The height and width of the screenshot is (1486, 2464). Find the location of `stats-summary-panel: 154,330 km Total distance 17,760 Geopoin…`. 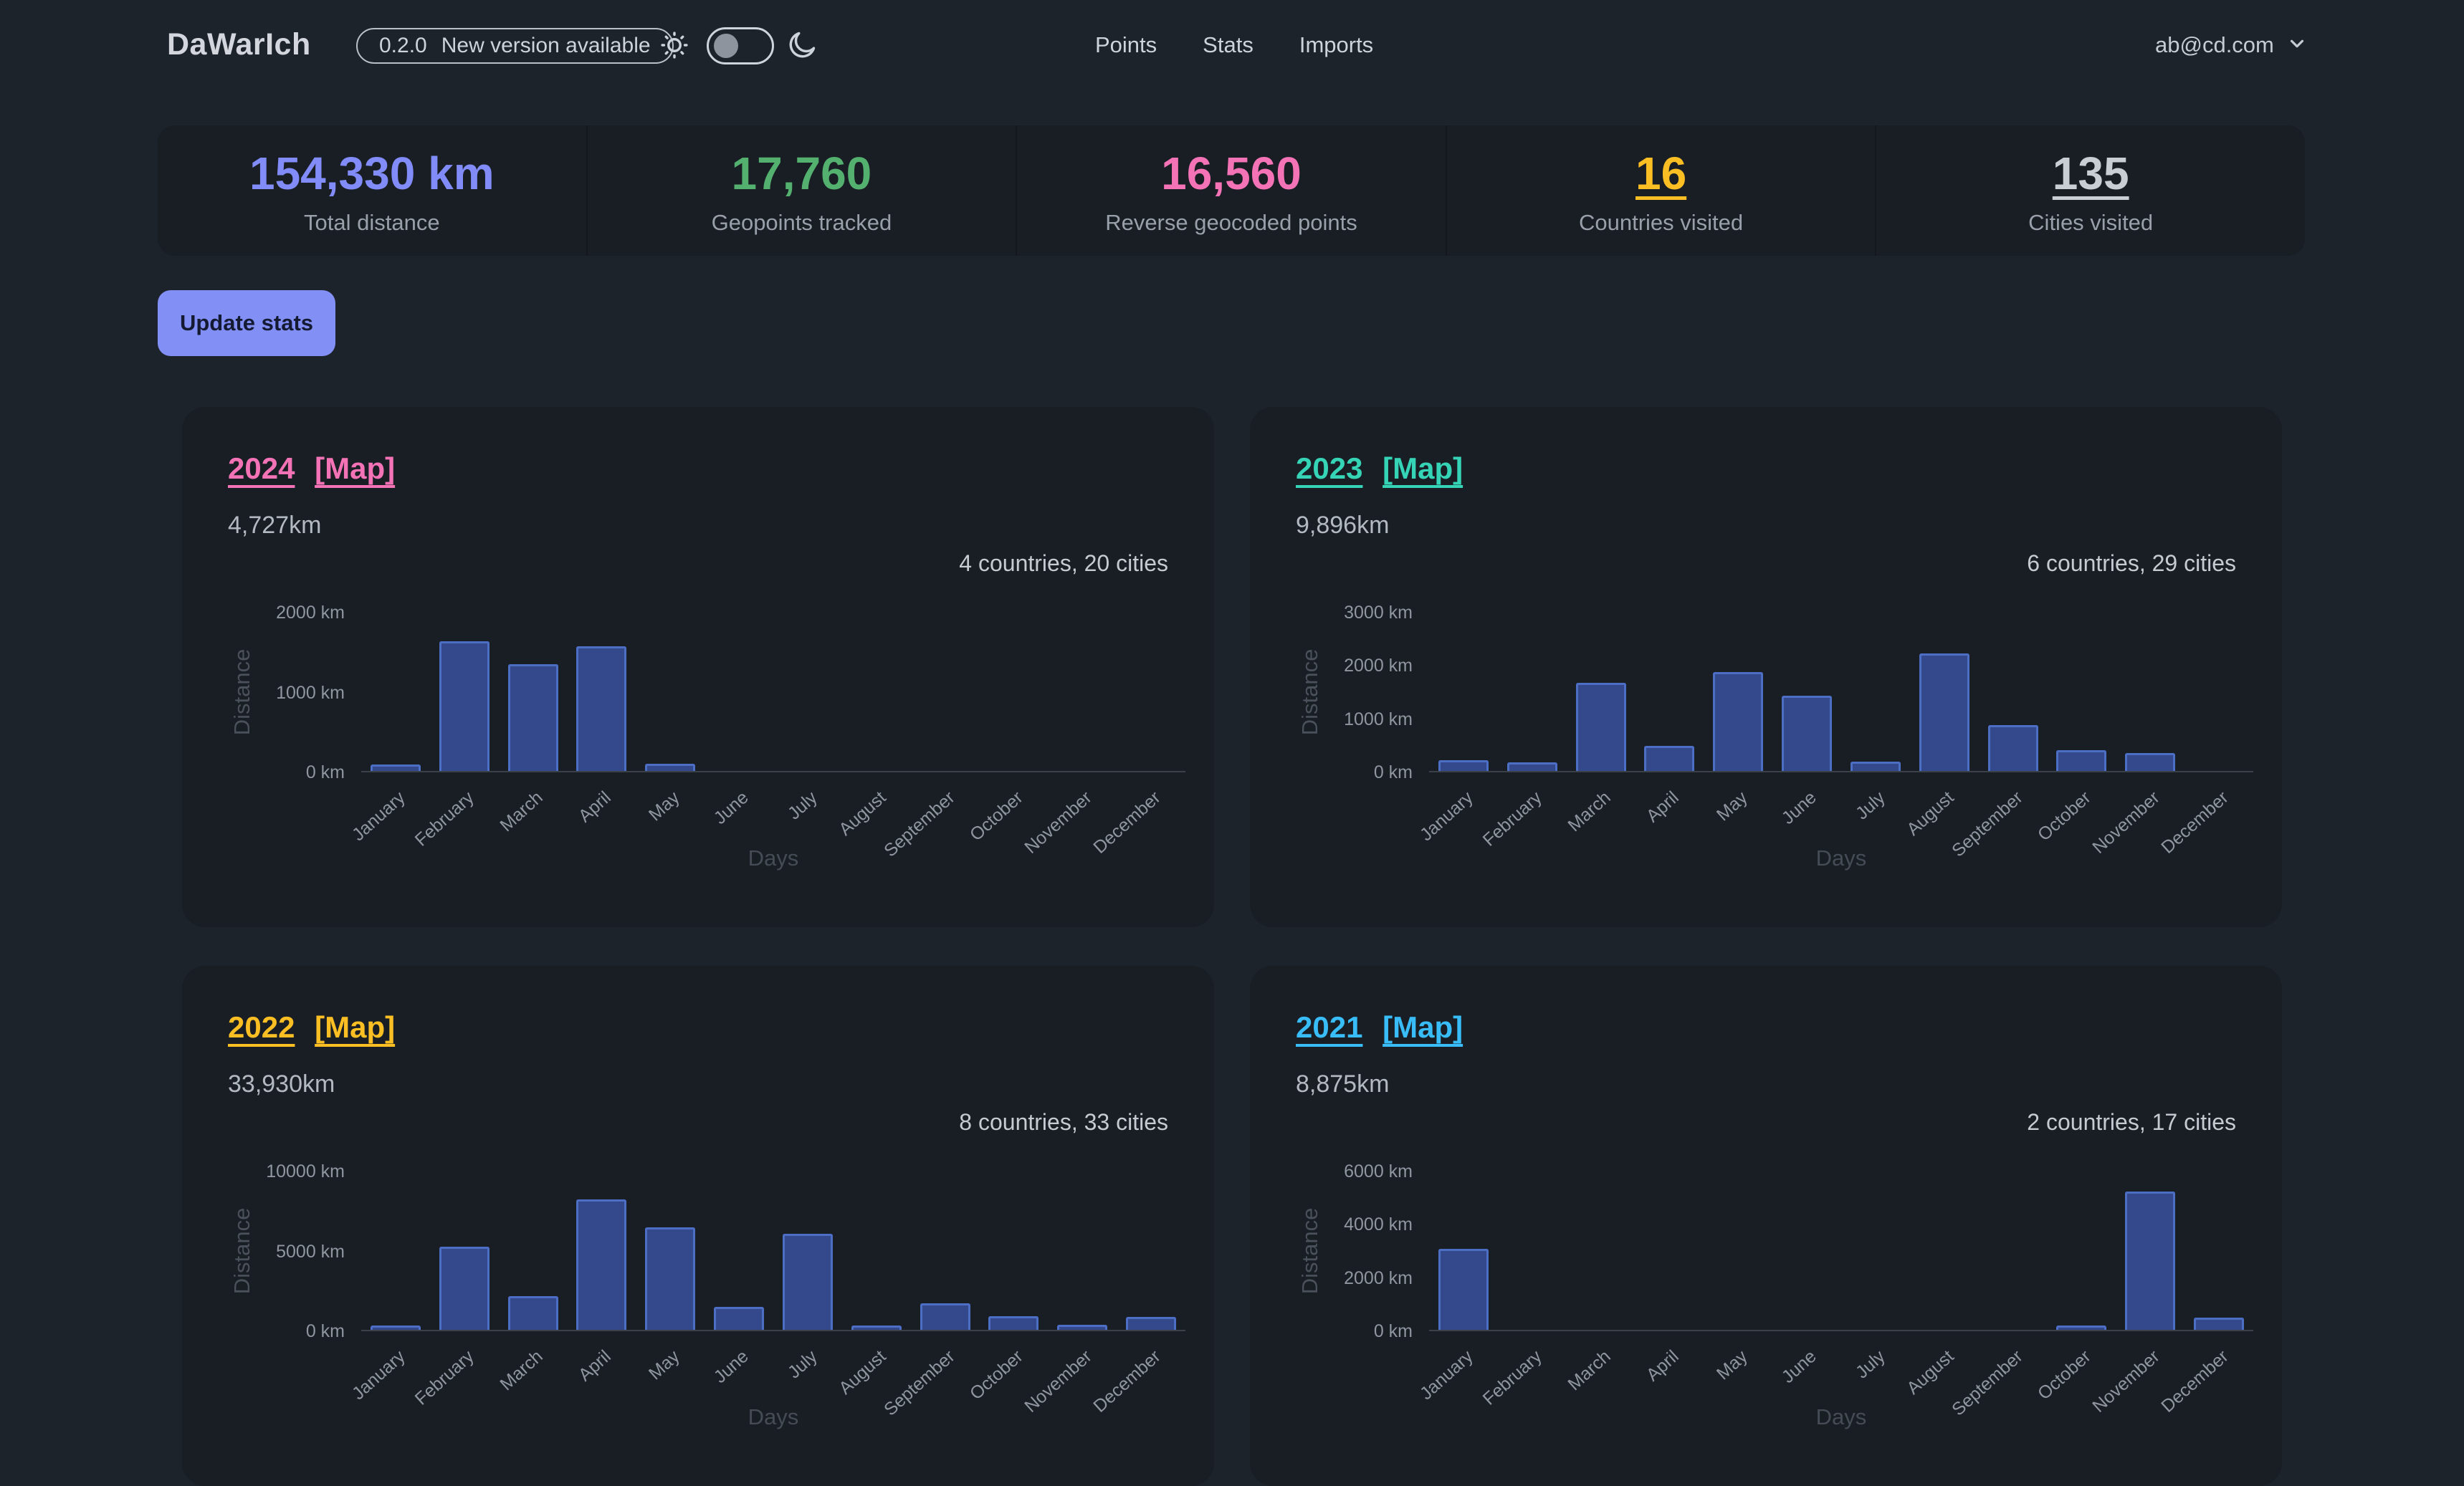

stats-summary-panel: 154,330 km Total distance 17,760 Geopoin… is located at coordinates (1232, 190).